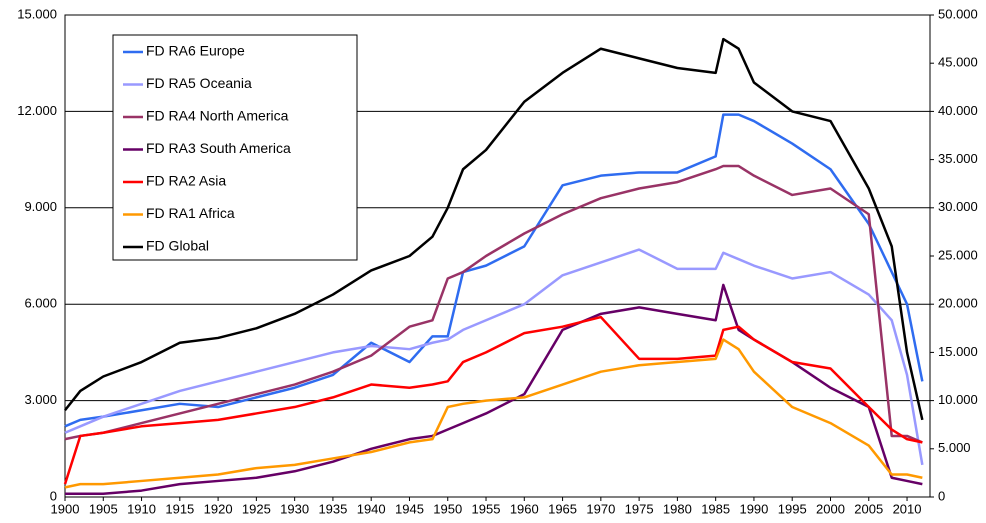  What do you see at coordinates (218, 148) in the screenshot?
I see `legend-label: FD RA3 South America` at bounding box center [218, 148].